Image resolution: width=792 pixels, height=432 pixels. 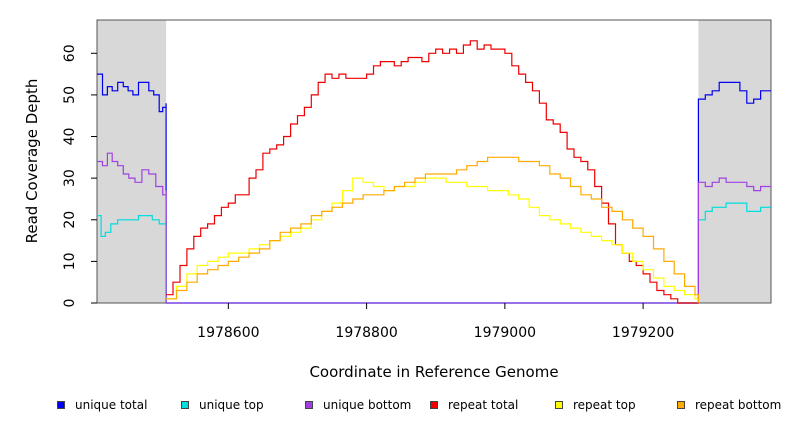 I want to click on legend-item-unique-total: unique total, so click(x=102, y=405).